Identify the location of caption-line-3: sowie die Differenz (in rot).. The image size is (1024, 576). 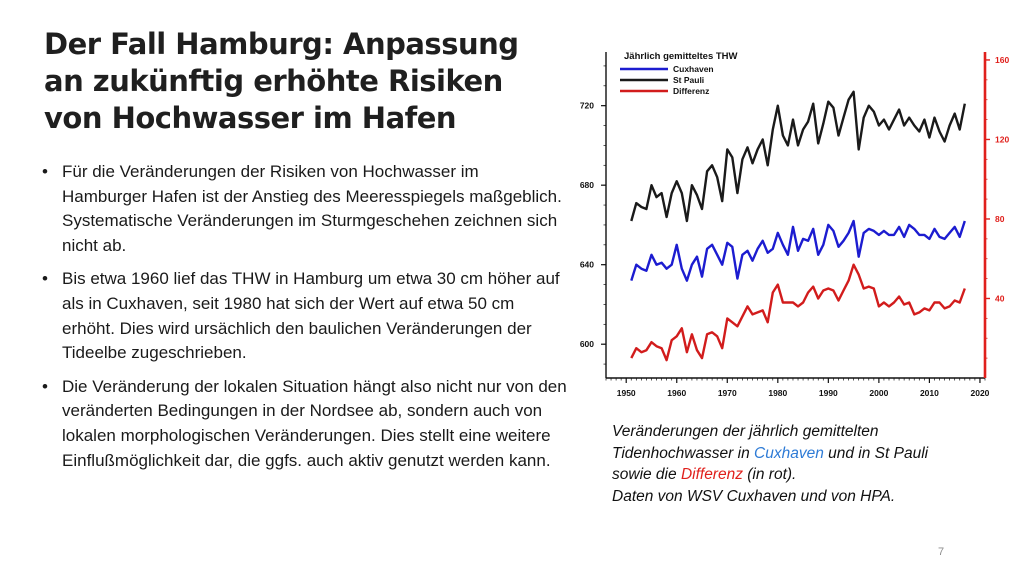
(812, 475).